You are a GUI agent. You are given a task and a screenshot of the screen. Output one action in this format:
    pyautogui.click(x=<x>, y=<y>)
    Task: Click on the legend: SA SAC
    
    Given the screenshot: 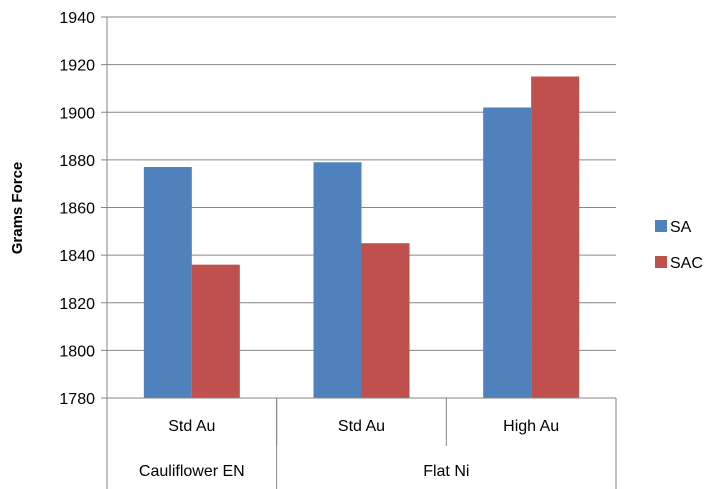 What is the action you would take?
    pyautogui.click(x=679, y=245)
    